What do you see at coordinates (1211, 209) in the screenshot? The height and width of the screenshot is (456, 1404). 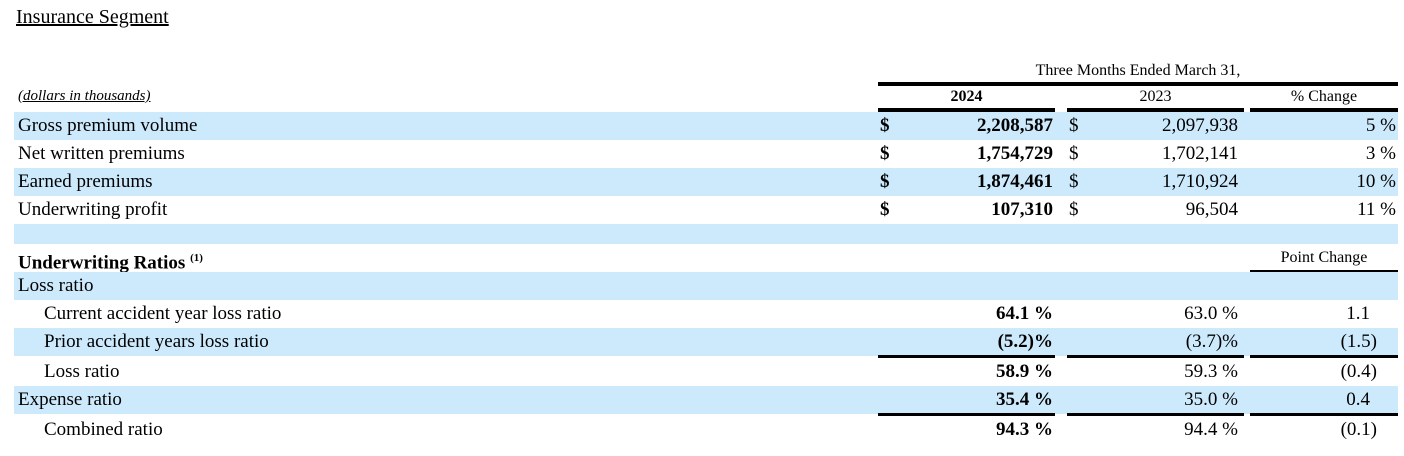 I see `value-2023: 96,504` at bounding box center [1211, 209].